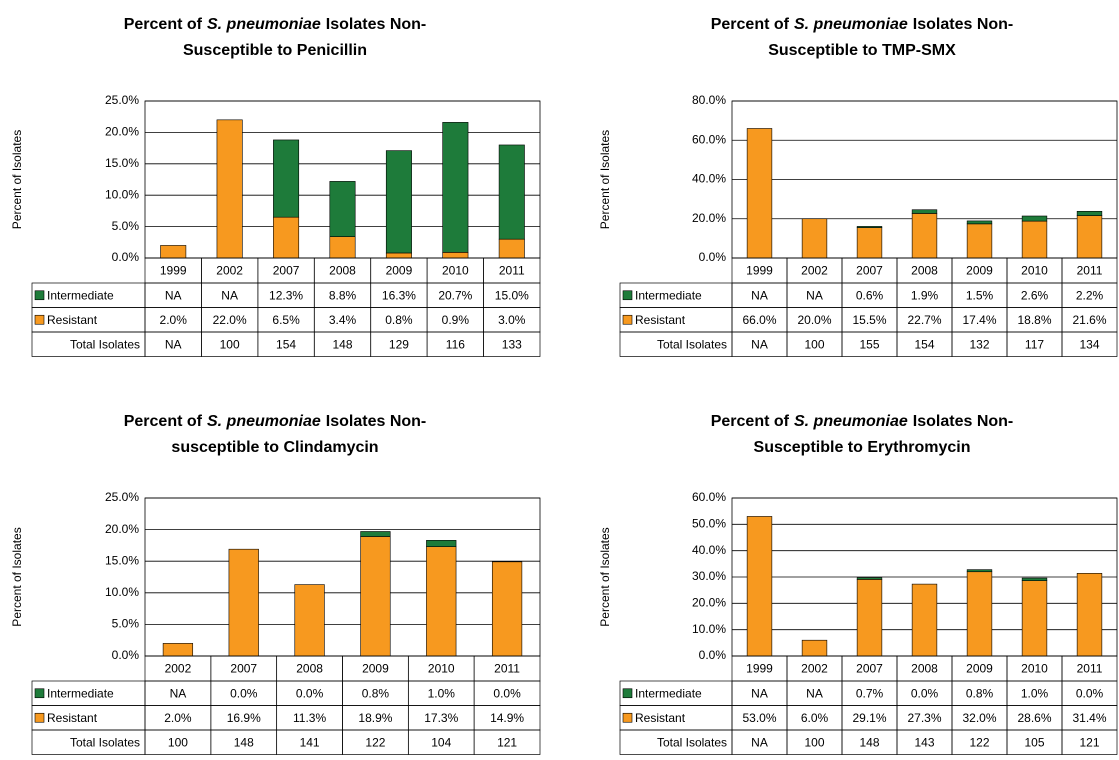  What do you see at coordinates (286, 271) in the screenshot?
I see `x-tick-label: 2007` at bounding box center [286, 271].